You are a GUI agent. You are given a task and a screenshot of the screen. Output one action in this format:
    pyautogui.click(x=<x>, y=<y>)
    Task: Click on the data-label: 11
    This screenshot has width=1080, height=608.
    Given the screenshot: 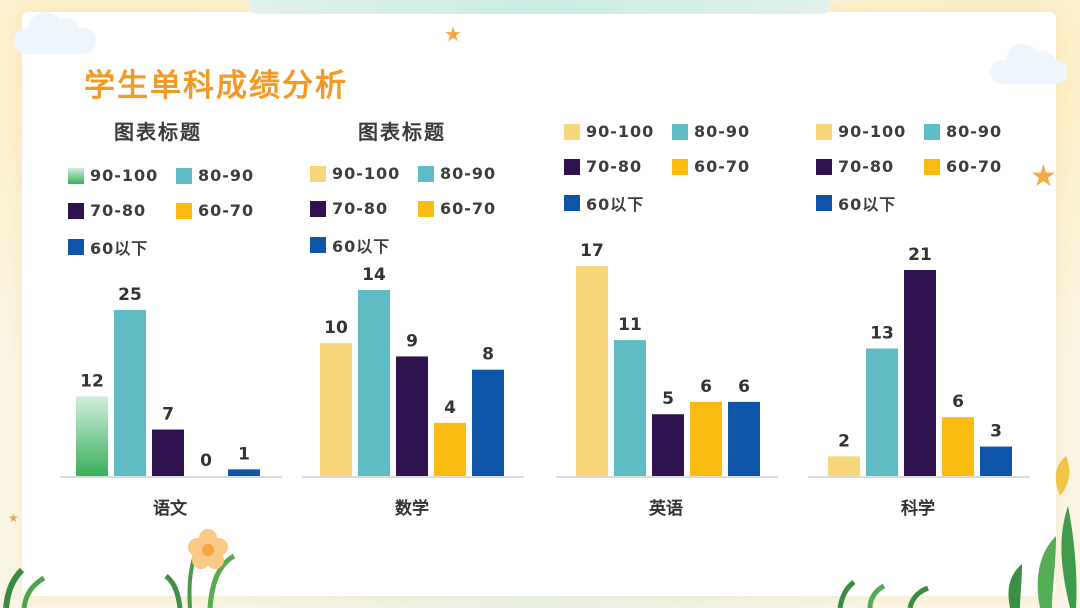 What is the action you would take?
    pyautogui.click(x=630, y=325)
    